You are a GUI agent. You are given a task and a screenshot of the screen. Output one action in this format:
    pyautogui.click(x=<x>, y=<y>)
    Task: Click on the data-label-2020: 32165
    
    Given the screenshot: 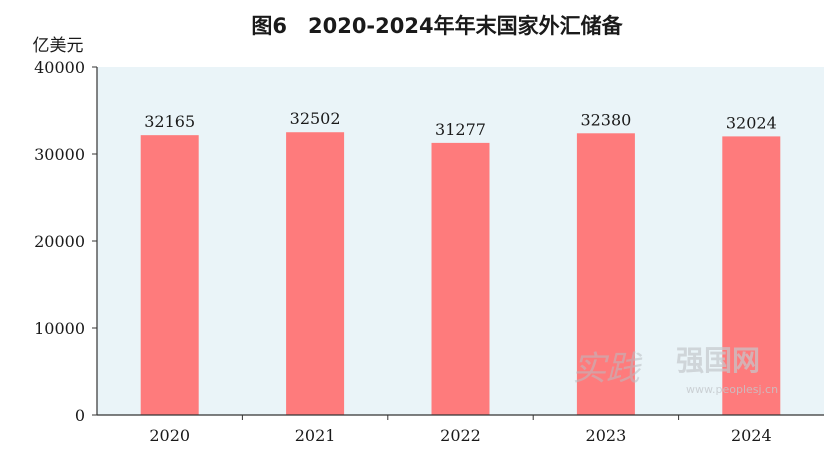 What is the action you would take?
    pyautogui.click(x=169, y=121)
    